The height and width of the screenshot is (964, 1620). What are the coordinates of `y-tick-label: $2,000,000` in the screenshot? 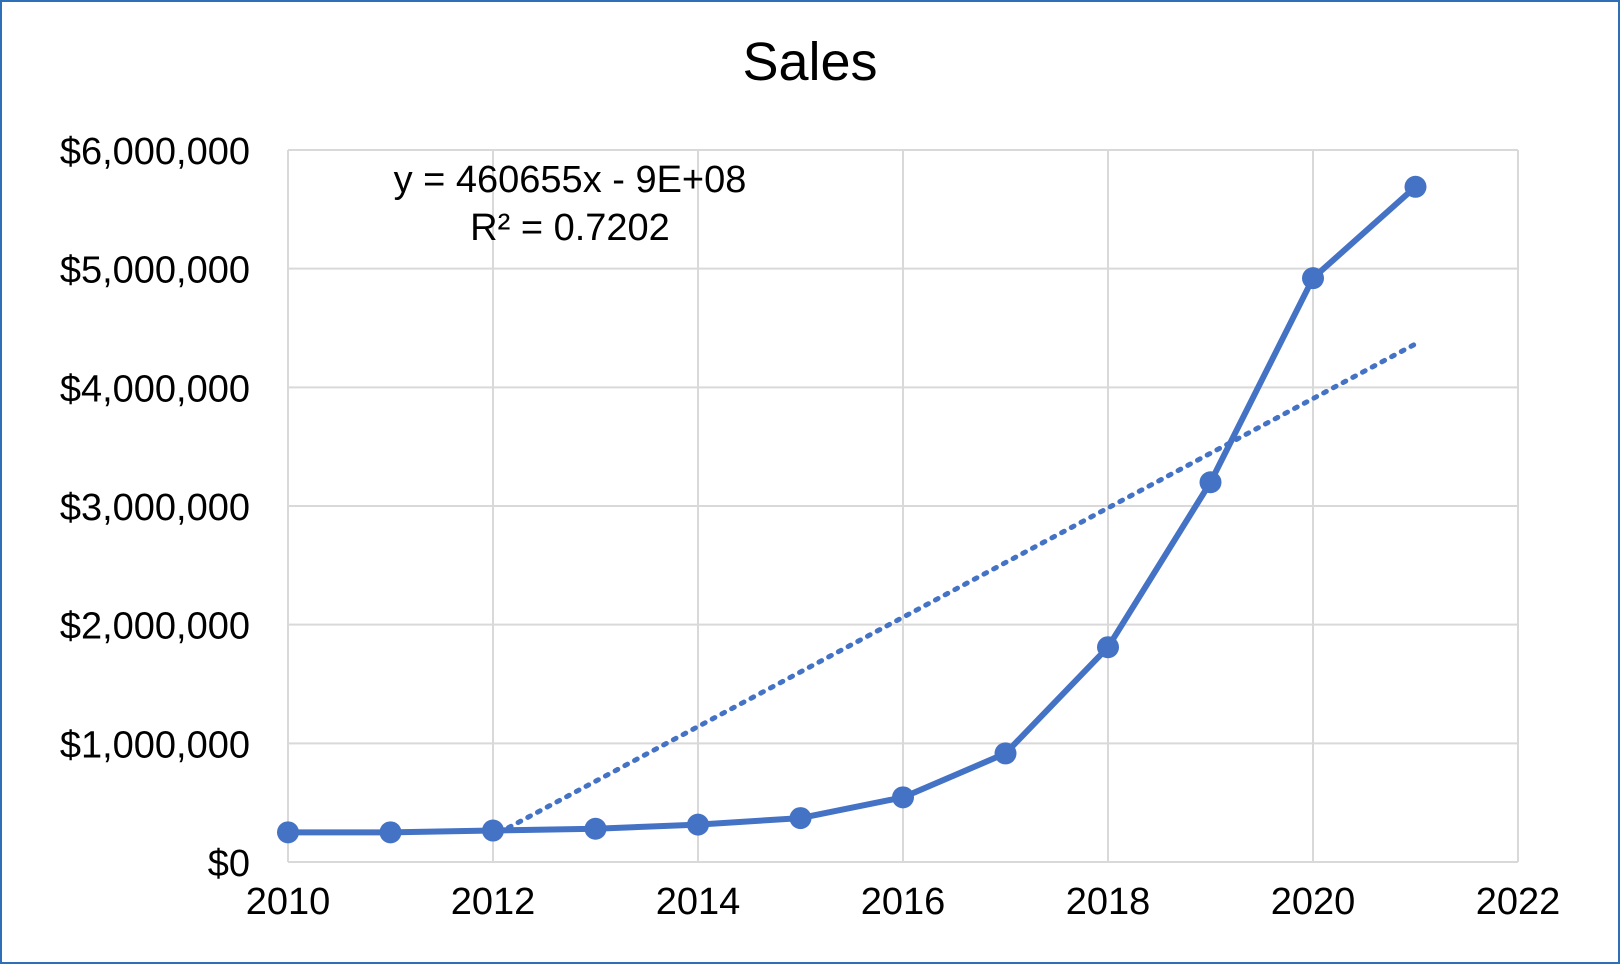 It's located at (155, 627).